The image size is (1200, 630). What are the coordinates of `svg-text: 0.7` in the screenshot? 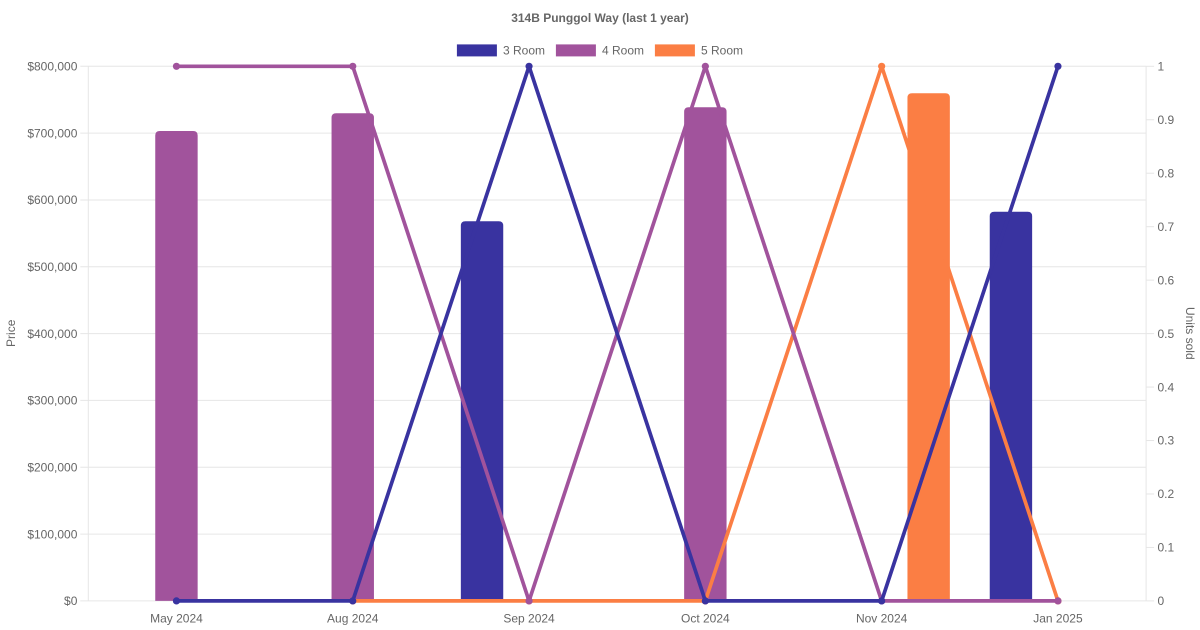 It's located at (1166, 227).